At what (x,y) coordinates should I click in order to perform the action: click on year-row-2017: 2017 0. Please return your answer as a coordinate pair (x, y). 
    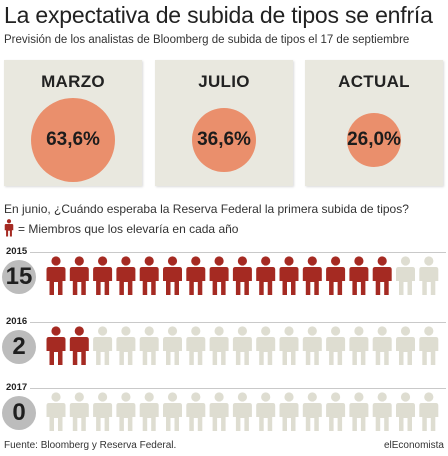
    Looking at the image, I should click on (224, 414).